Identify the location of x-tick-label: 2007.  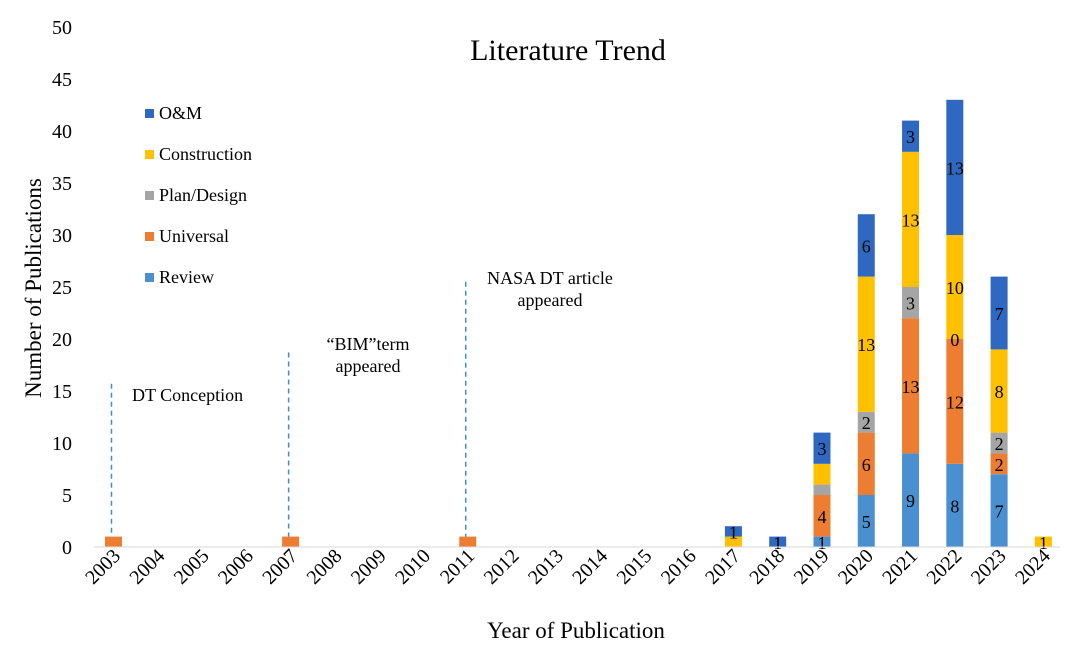
(280, 567).